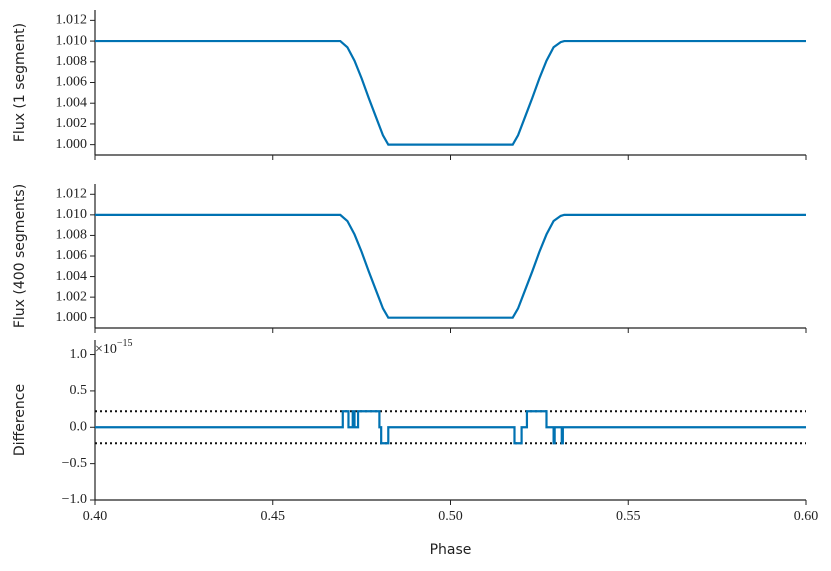  I want to click on x-tick-label: 0.45, so click(273, 516).